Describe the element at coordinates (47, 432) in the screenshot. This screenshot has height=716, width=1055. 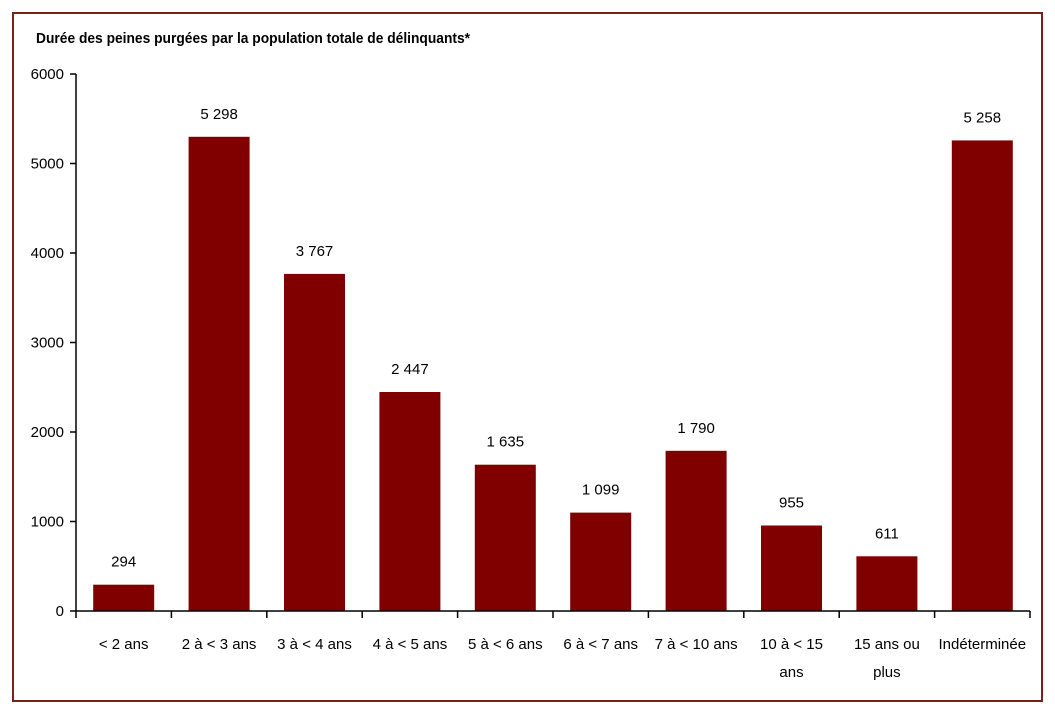
I see `y-tick-label: 2000` at that location.